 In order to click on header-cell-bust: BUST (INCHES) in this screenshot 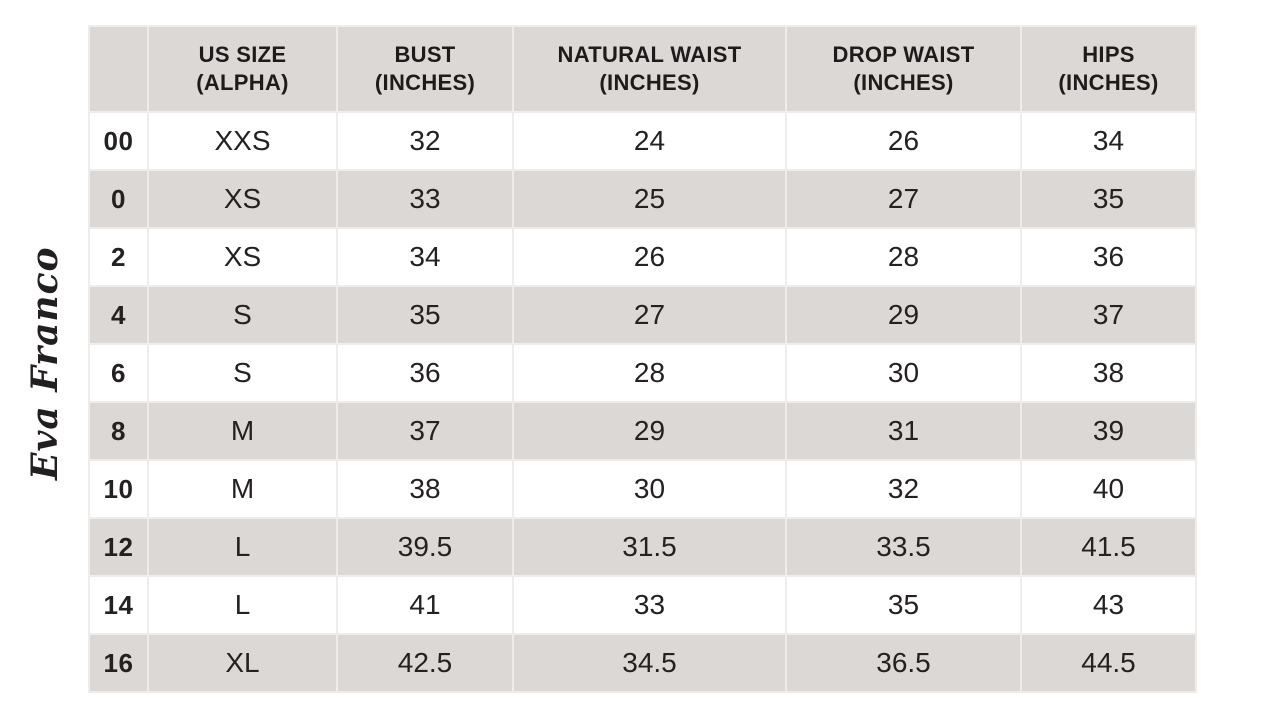, I will do `click(425, 69)`.